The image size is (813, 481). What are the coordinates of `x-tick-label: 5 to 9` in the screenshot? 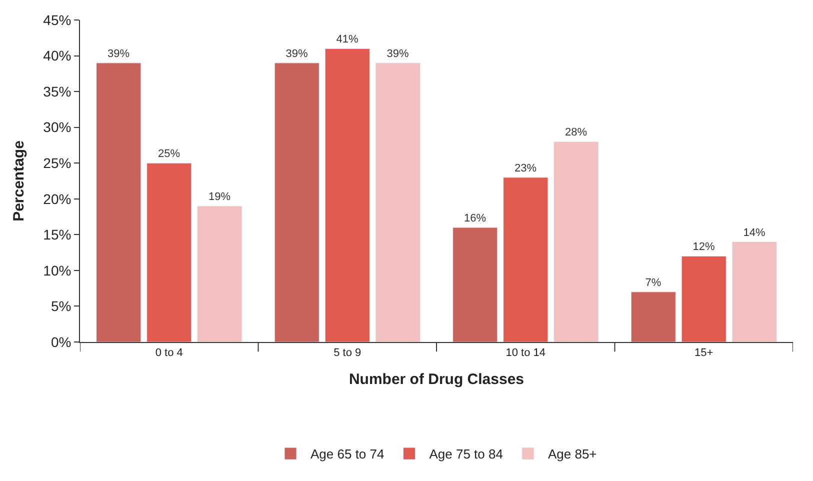 It's located at (348, 353).